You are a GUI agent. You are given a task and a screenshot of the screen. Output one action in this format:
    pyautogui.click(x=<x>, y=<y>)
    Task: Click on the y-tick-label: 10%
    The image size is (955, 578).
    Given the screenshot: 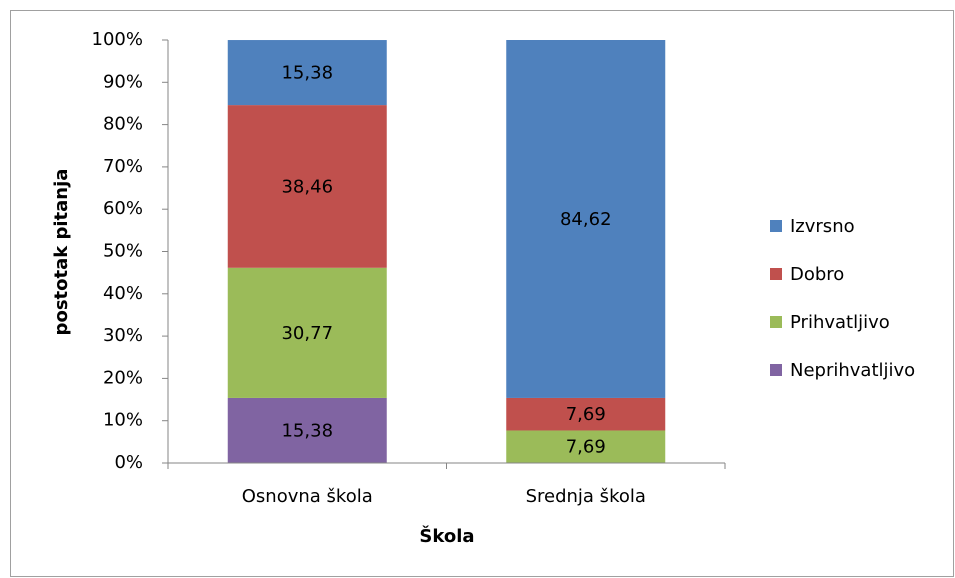 What is the action you would take?
    pyautogui.click(x=123, y=420)
    